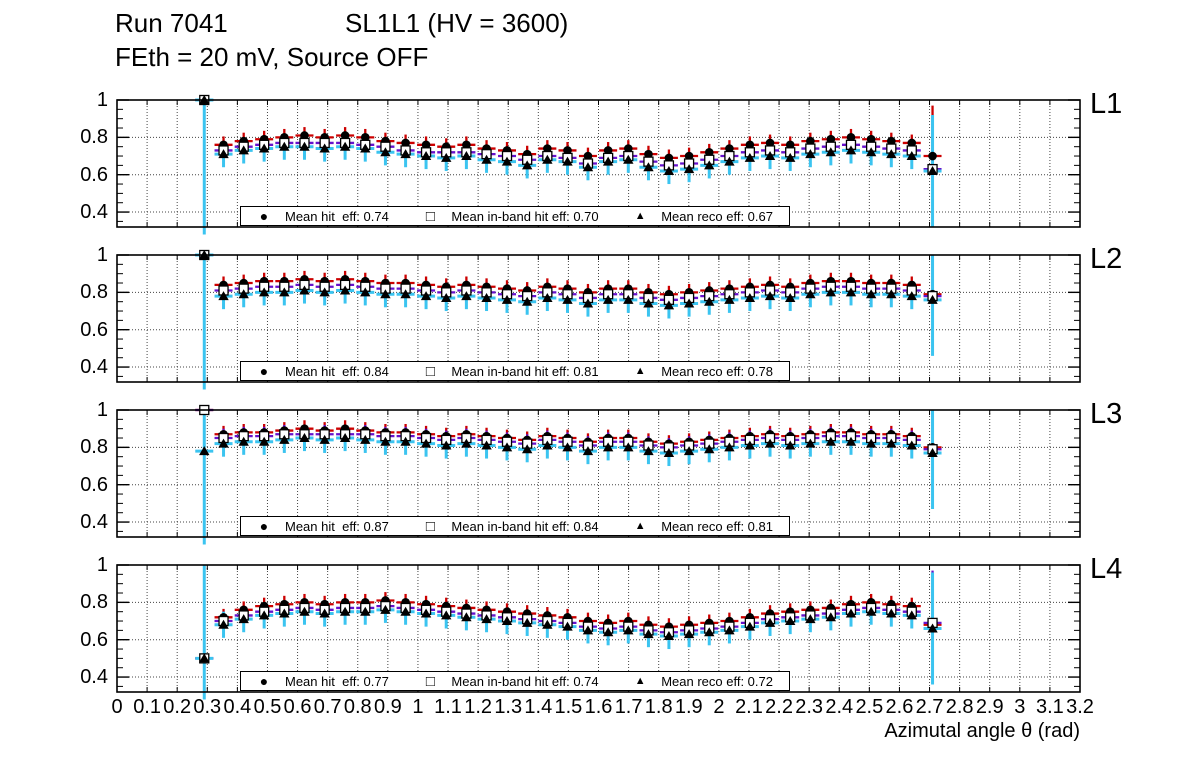 This screenshot has height=772, width=1196. Describe the element at coordinates (717, 216) in the screenshot. I see `legend-label: Mean reco eff: 0.67` at that location.